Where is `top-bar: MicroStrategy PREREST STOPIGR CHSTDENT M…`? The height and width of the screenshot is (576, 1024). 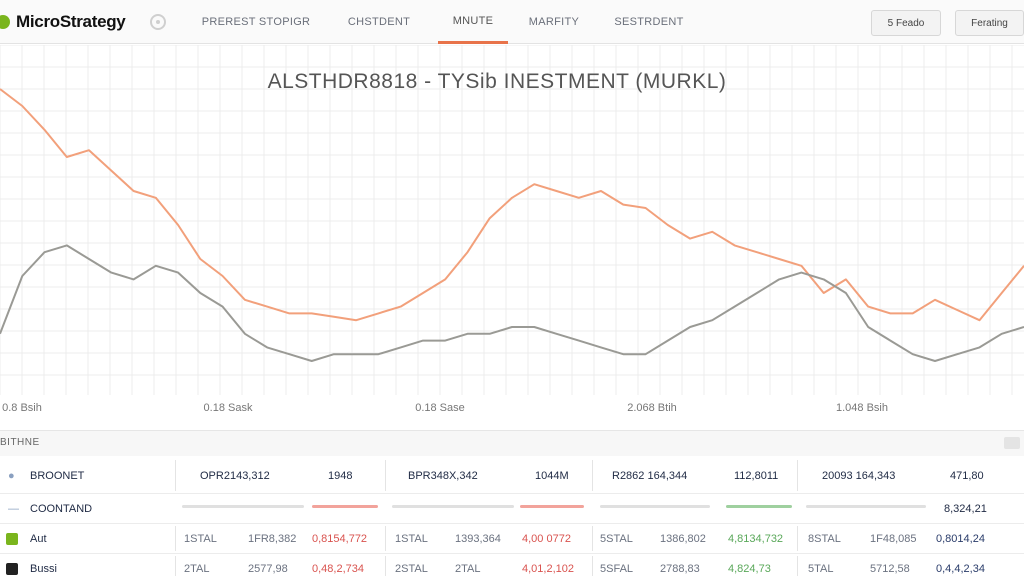 top-bar: MicroStrategy PREREST STOPIGR CHSTDENT M… is located at coordinates (512, 22).